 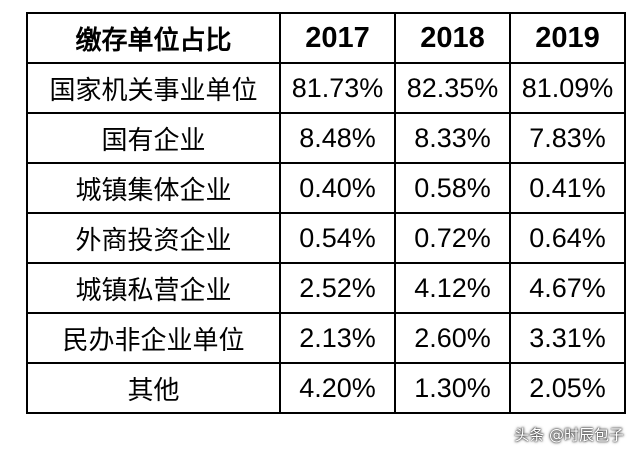 I want to click on cell-2018: 0.72%, so click(x=452, y=238).